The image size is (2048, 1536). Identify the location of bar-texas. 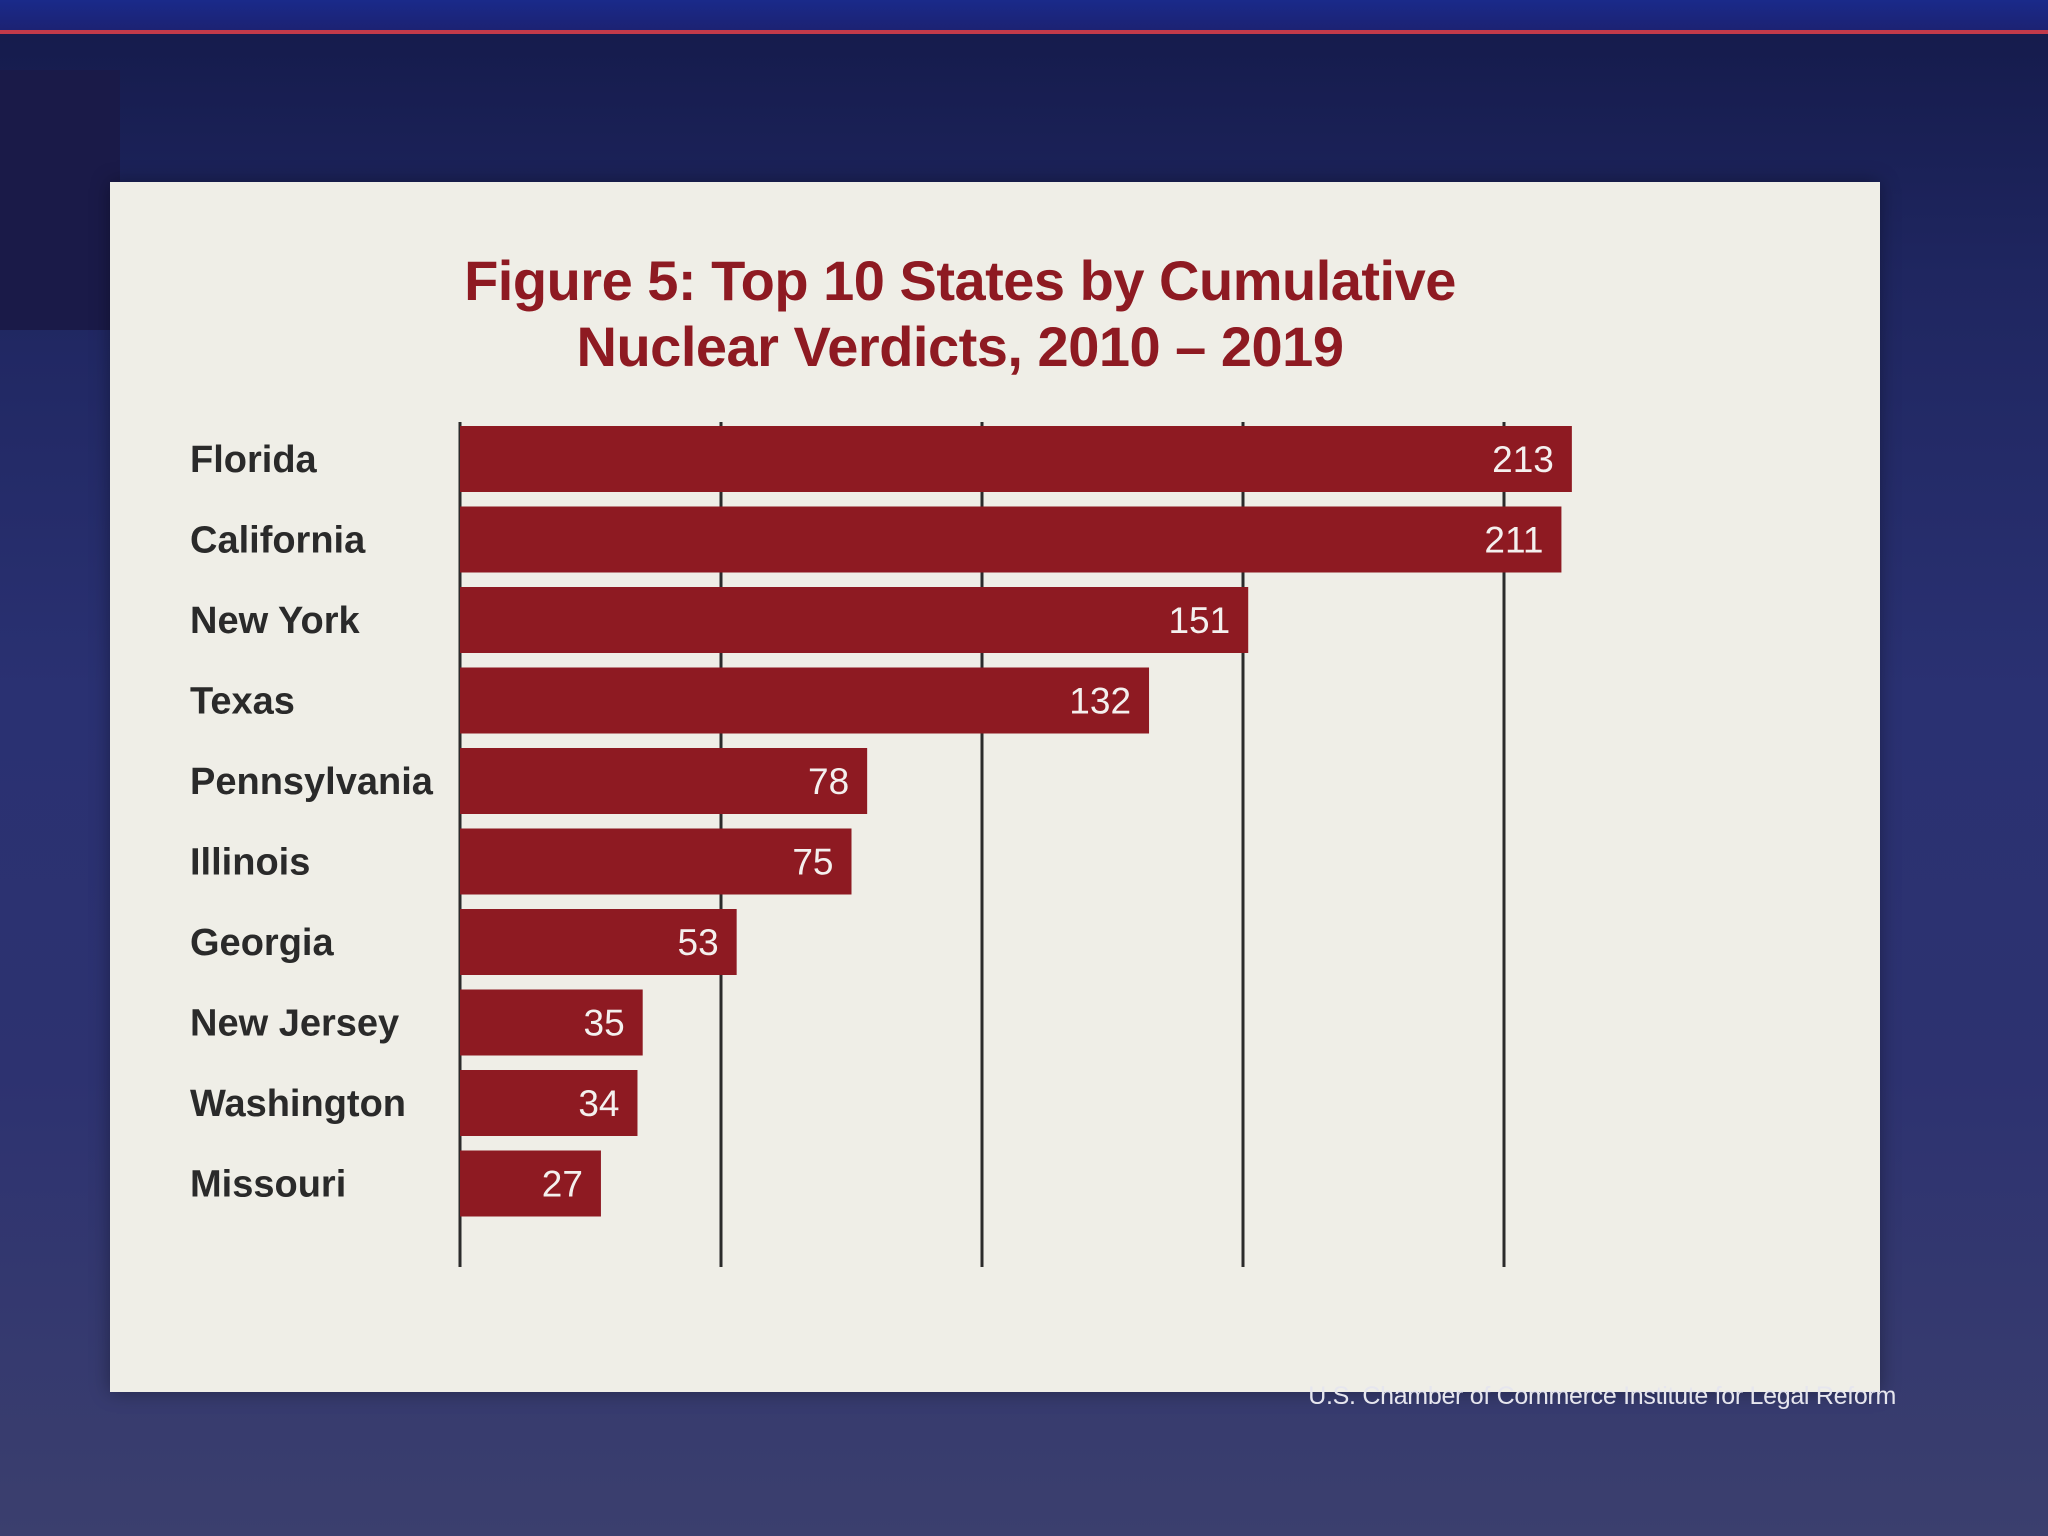
(805, 700).